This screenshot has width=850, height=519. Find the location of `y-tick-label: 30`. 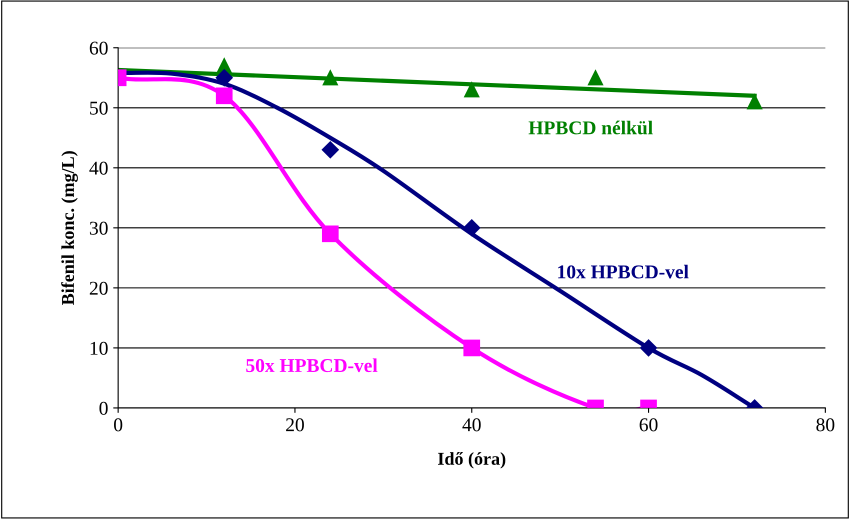

y-tick-label: 30 is located at coordinates (99, 228).